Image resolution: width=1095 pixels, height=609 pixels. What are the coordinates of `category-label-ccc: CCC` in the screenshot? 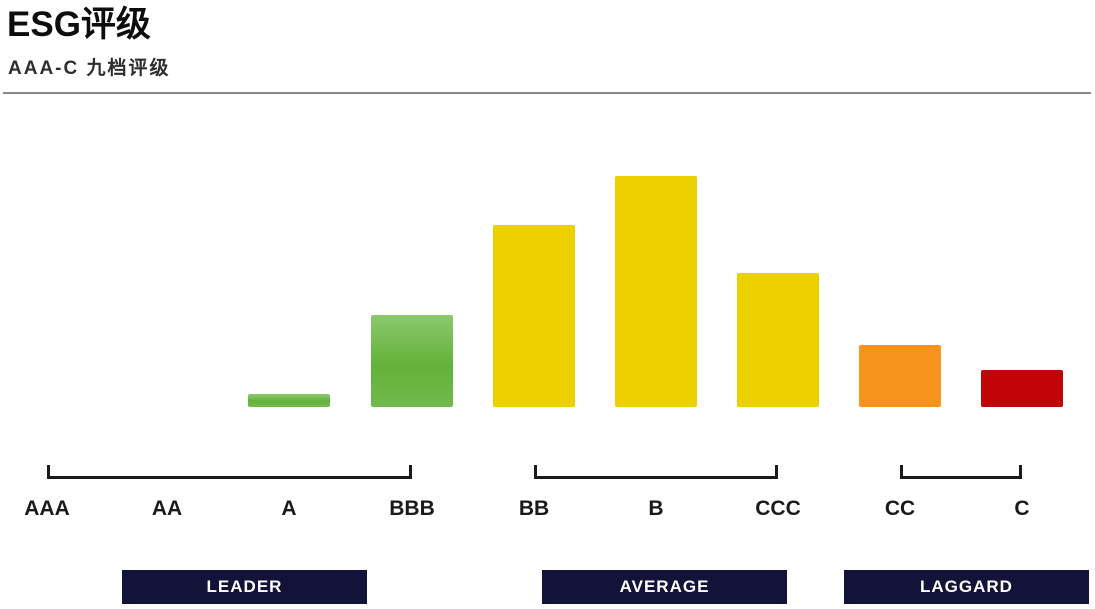 It's located at (778, 508).